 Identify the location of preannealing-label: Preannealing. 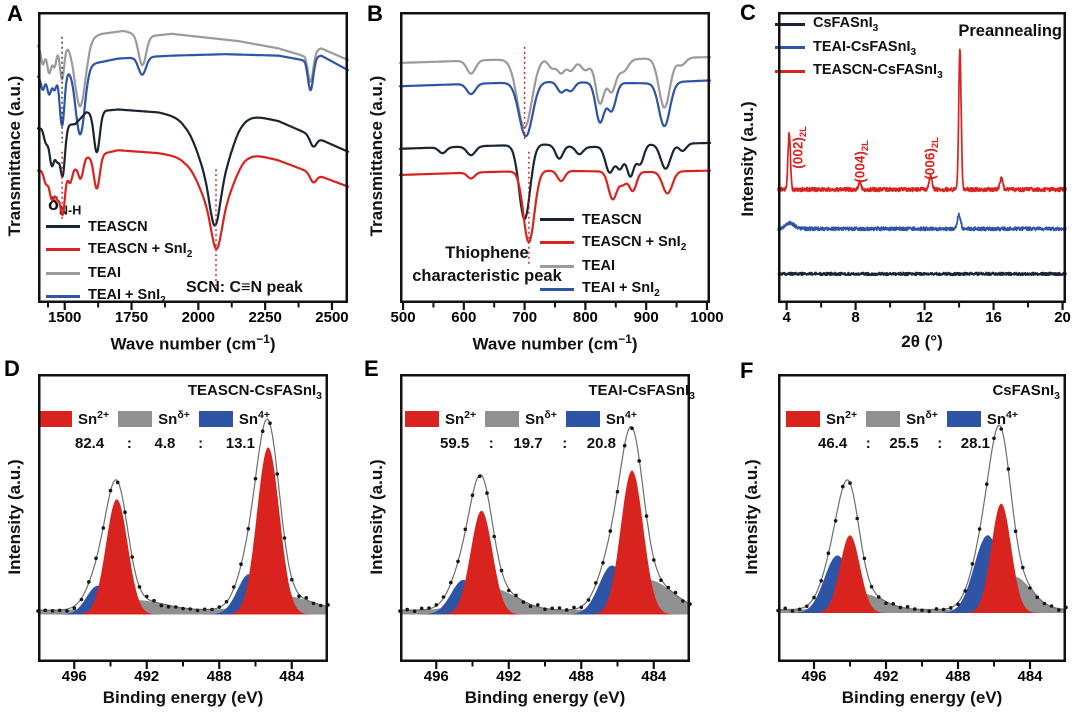
(1010, 31).